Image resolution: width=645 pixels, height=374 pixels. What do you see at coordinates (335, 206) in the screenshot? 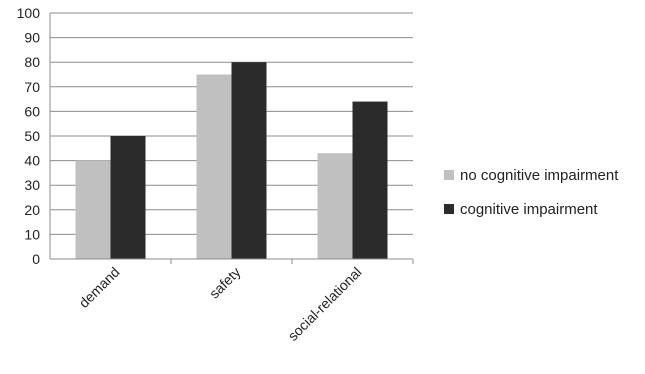
I see `bar-social-relational-no-cognitive-impairment` at bounding box center [335, 206].